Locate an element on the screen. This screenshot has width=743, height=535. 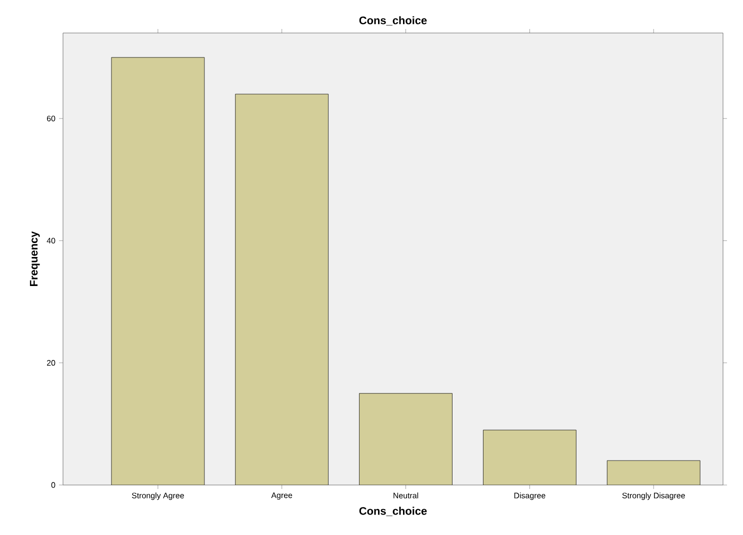
x-axis-title: Cons_choice is located at coordinates (393, 511).